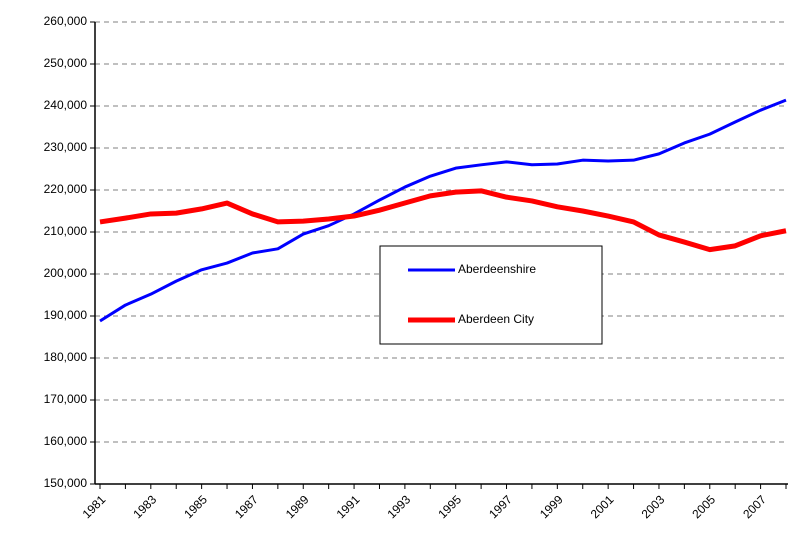  Describe the element at coordinates (195, 506) in the screenshot. I see `x-tick-label: 1985` at that location.